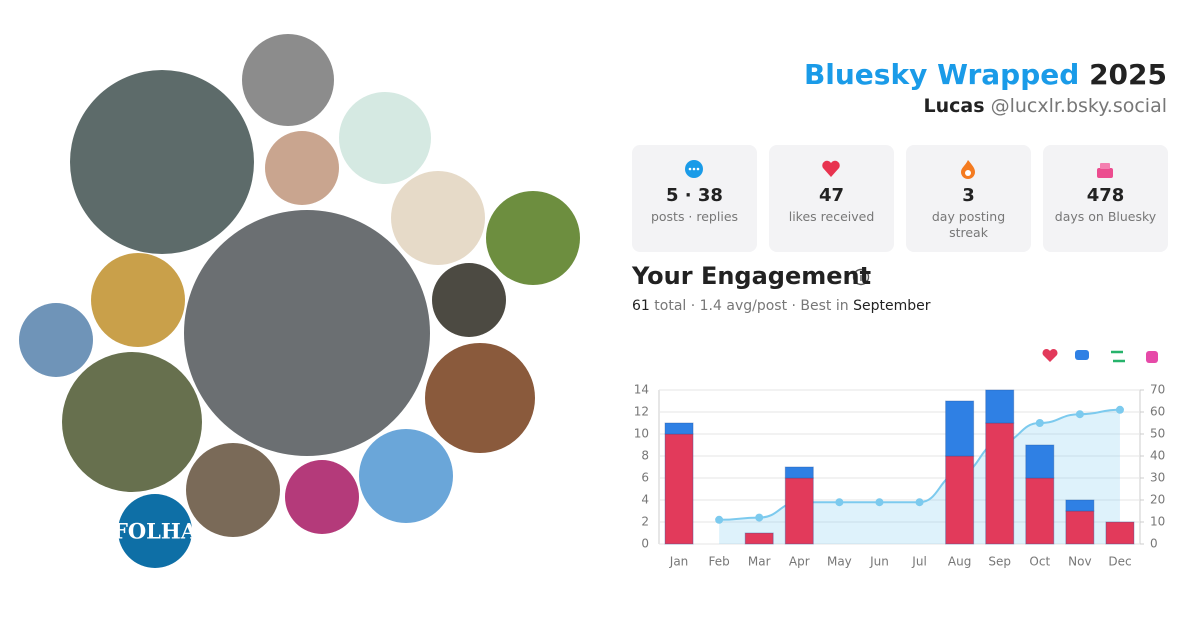 The width and height of the screenshot is (1200, 630). Describe the element at coordinates (1157, 390) in the screenshot. I see `y2-tick-label: 70` at that location.